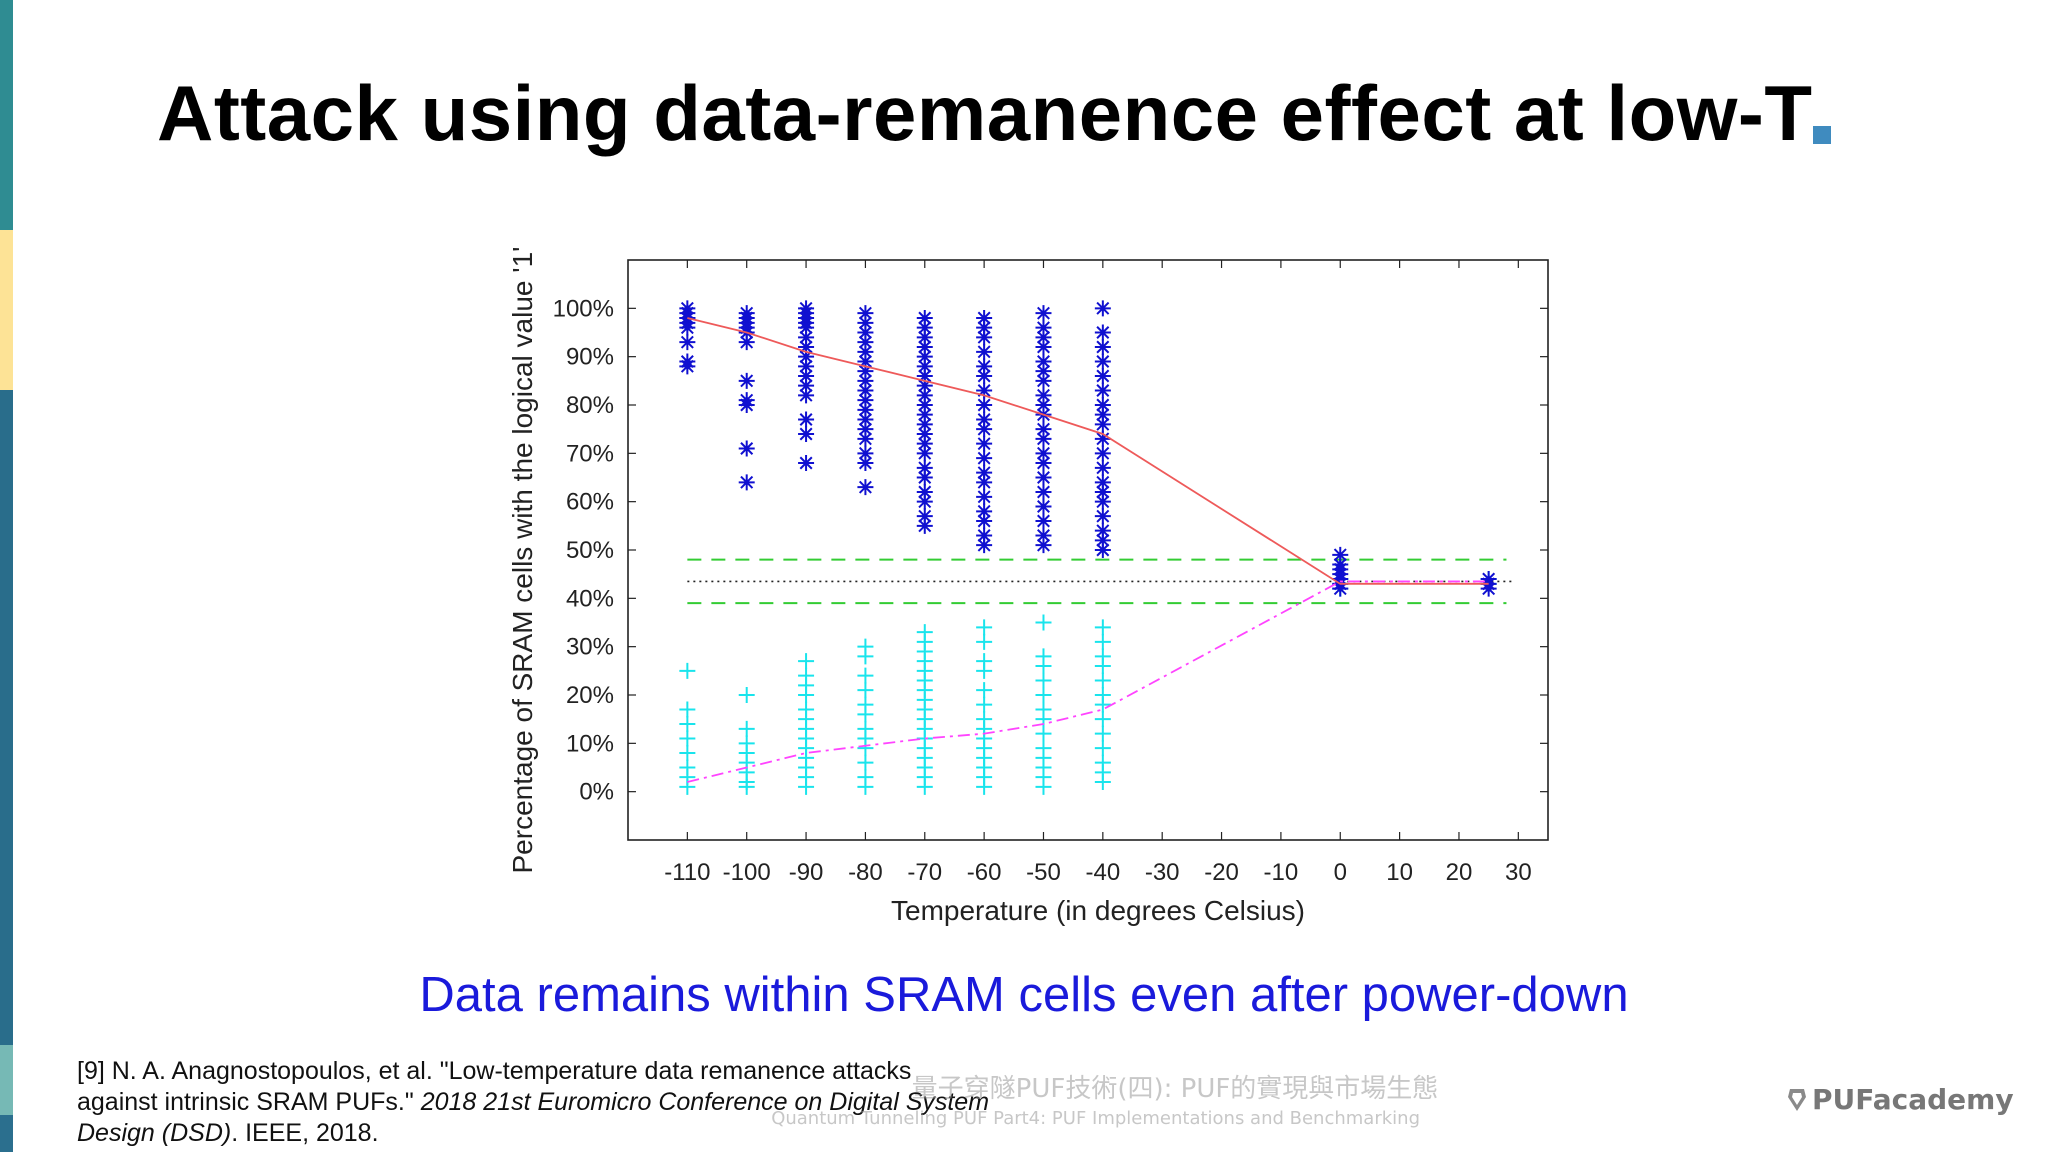  What do you see at coordinates (1822, 135) in the screenshot?
I see `title-accent-square` at bounding box center [1822, 135].